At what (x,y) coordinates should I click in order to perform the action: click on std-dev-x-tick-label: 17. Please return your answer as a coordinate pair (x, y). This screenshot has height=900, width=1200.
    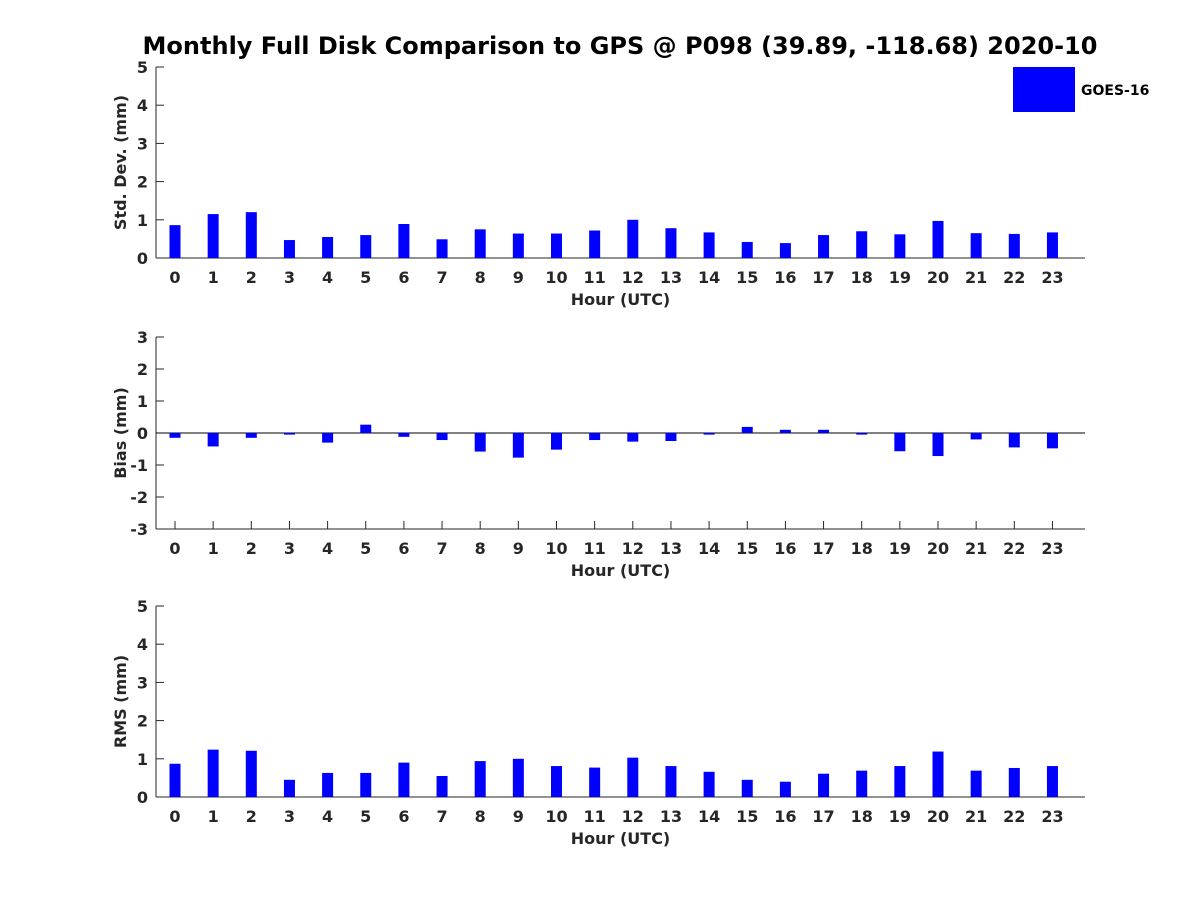
    Looking at the image, I should click on (823, 277).